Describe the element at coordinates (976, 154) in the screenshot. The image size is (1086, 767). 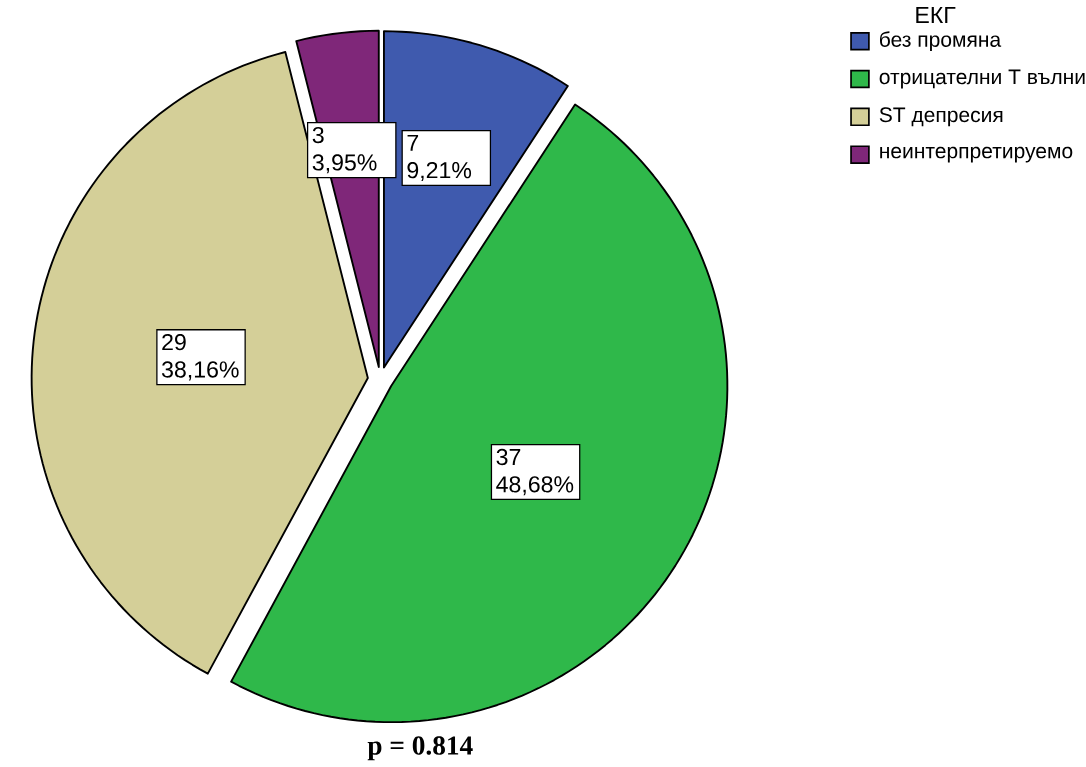
I see `legend-label: неинтерпретируемо` at that location.